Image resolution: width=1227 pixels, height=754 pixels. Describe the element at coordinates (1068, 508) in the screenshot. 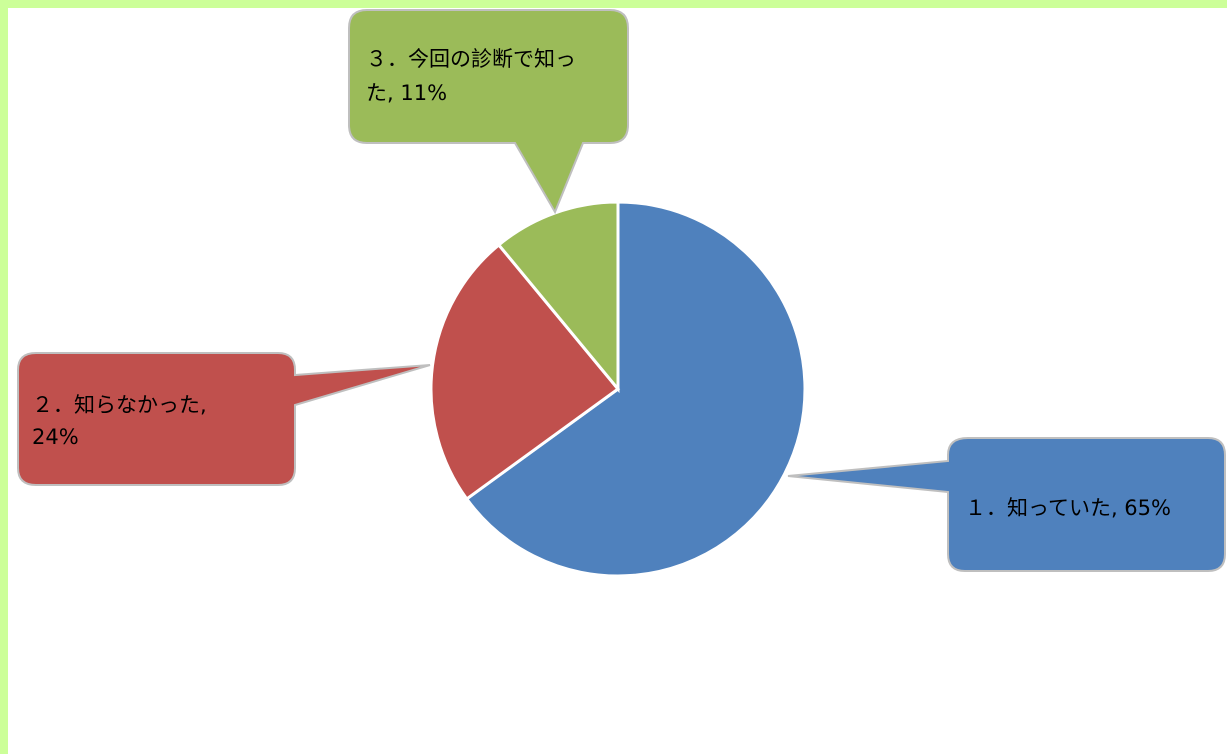

I see `data-label-known-line1: １．知っていた, 65%` at that location.